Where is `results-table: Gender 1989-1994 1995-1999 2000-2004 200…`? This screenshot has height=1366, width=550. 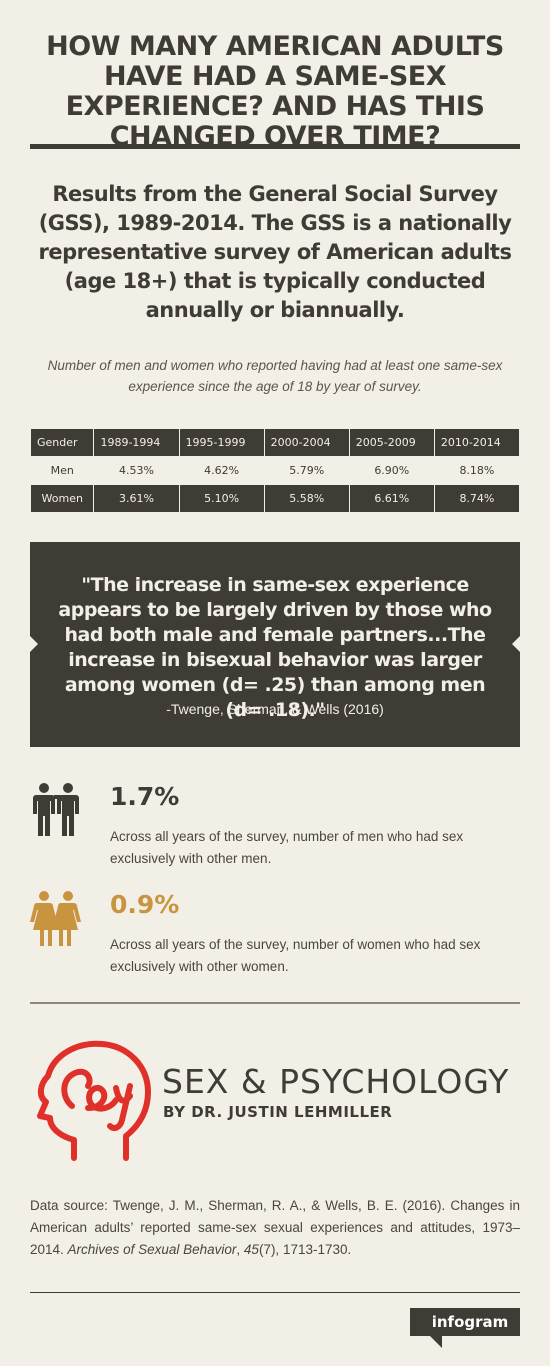
results-table: Gender 1989-1994 1995-1999 2000-2004 200… is located at coordinates (275, 470).